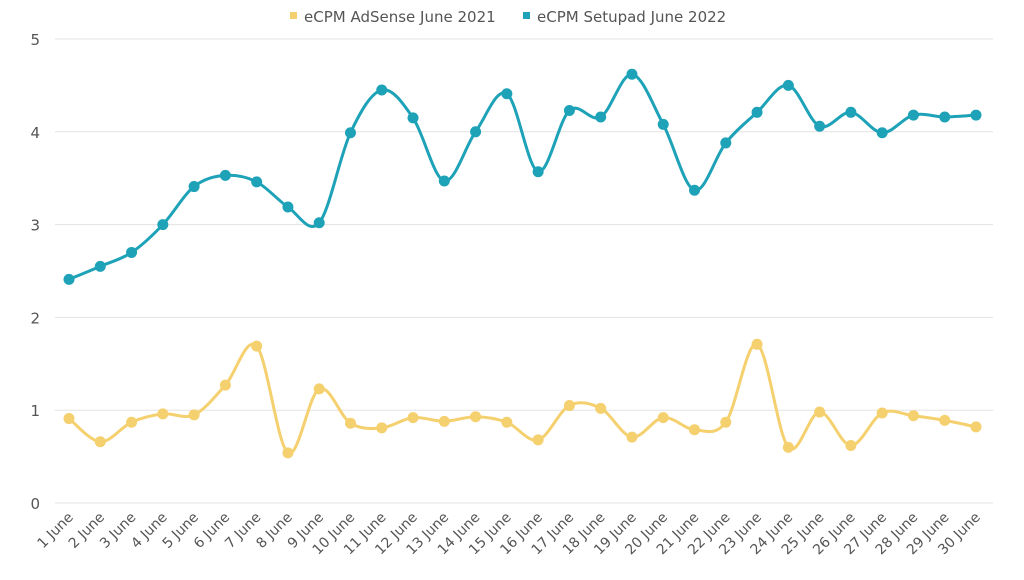 This screenshot has width=1024, height=580. Describe the element at coordinates (526, 15) in the screenshot. I see `legend-swatch-setupad` at that location.